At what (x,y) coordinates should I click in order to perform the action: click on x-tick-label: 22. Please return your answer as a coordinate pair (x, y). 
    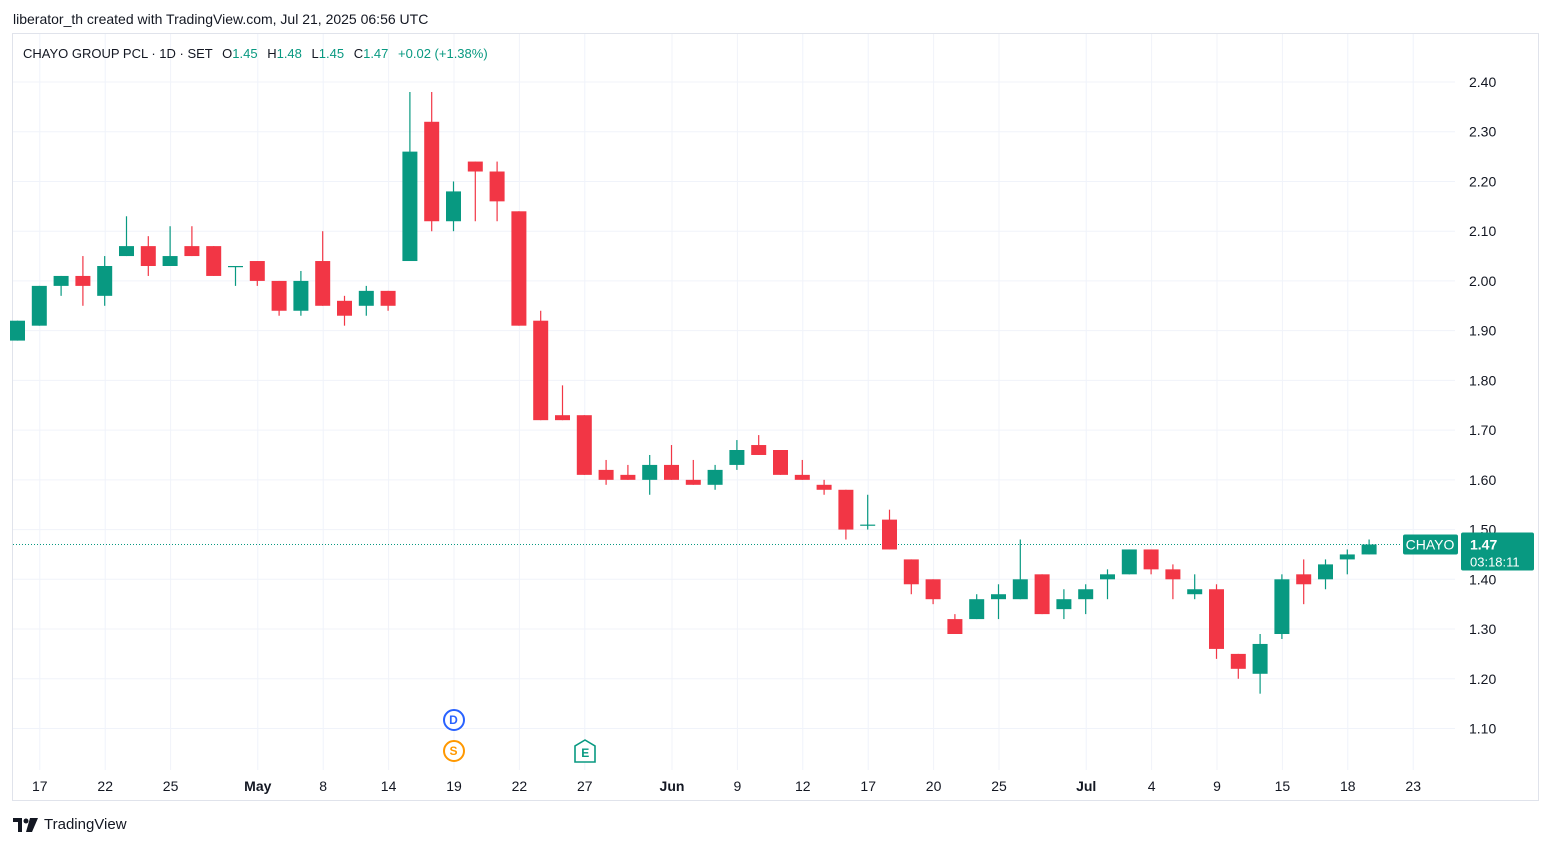
    Looking at the image, I should click on (520, 786).